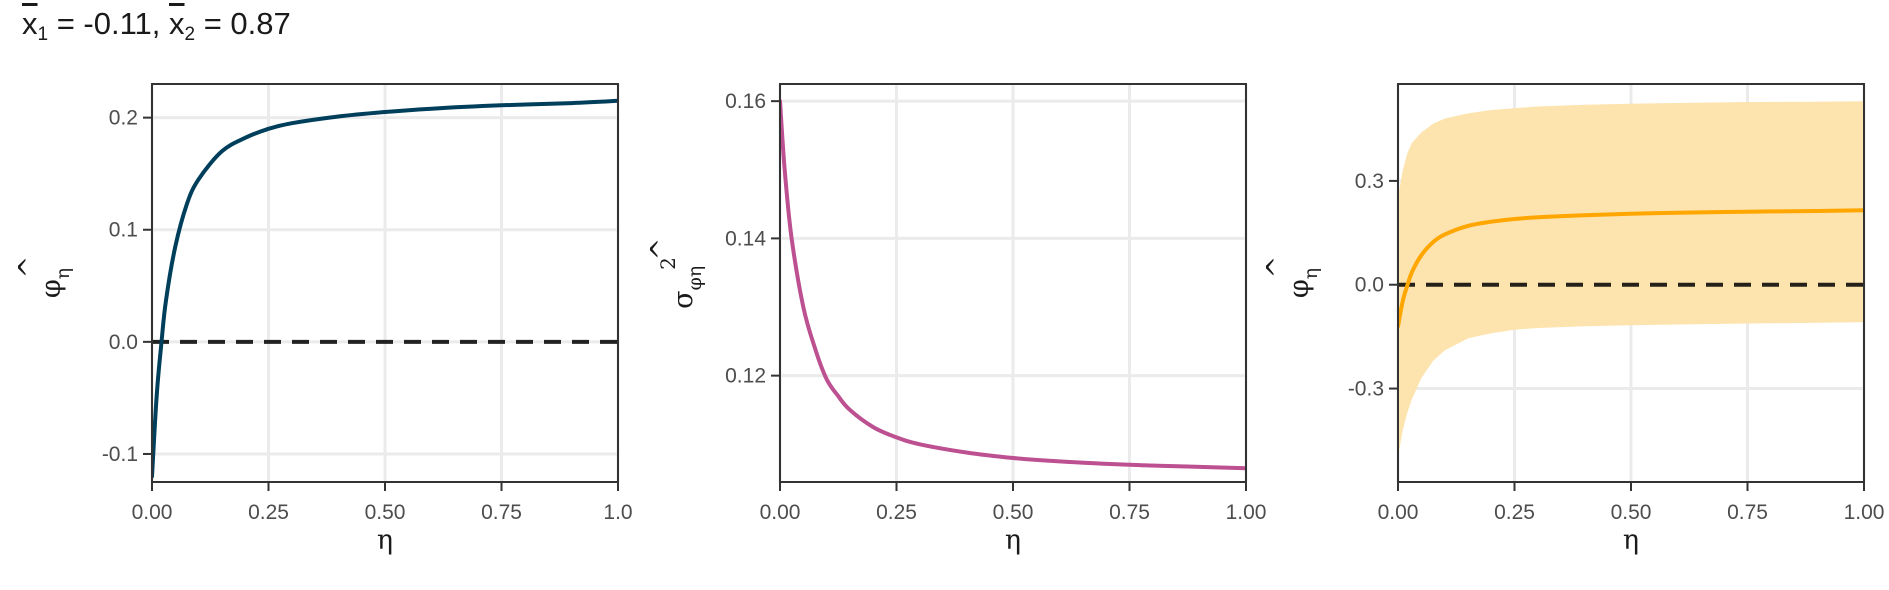  Describe the element at coordinates (745, 238) in the screenshot. I see `y-tick-label-1: 0.14` at that location.